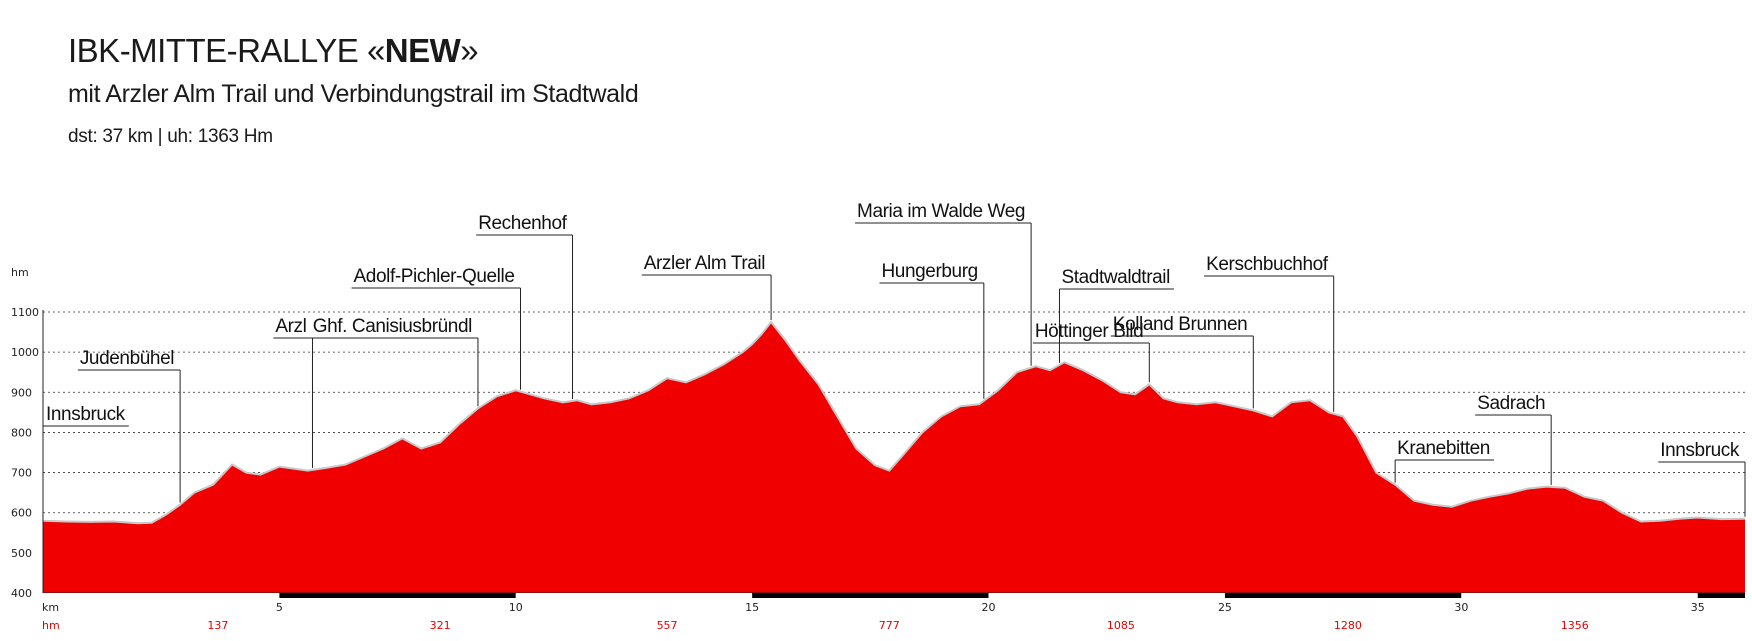 The height and width of the screenshot is (641, 1752). Describe the element at coordinates (1269, 333) in the screenshot. I see `waypoint-label: Kerschbuchhof` at that location.